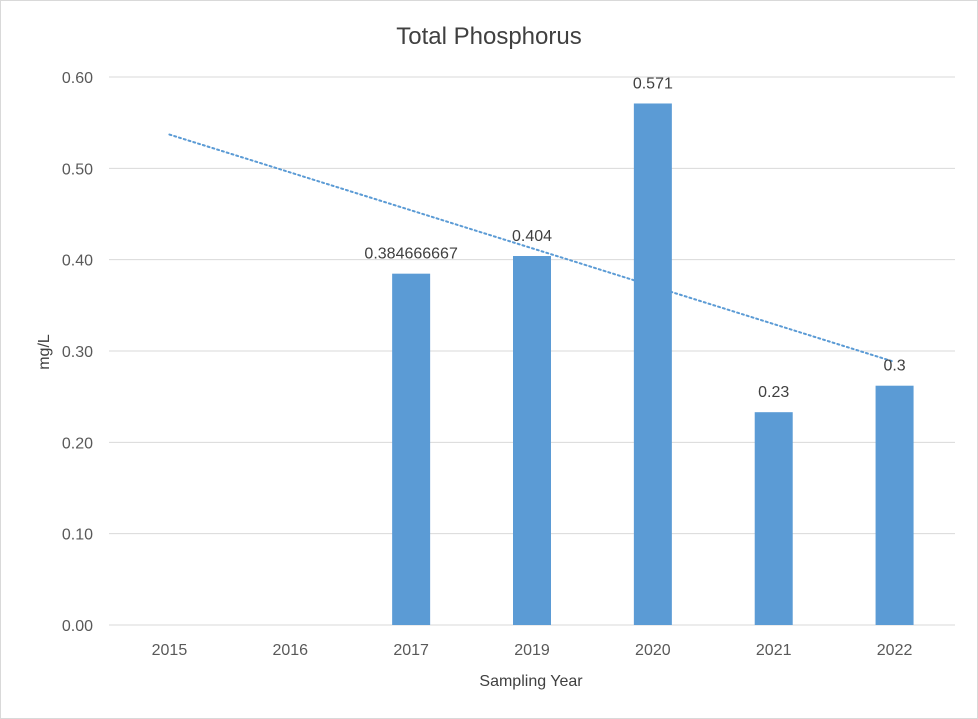  What do you see at coordinates (170, 650) in the screenshot?
I see `x-tick-label: 2015` at bounding box center [170, 650].